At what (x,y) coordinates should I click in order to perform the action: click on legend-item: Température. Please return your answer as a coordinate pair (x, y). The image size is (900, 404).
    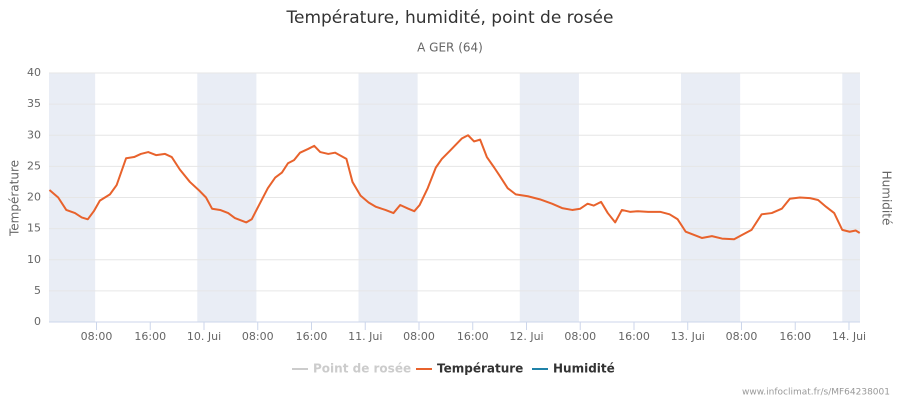
    Looking at the image, I should click on (469, 369).